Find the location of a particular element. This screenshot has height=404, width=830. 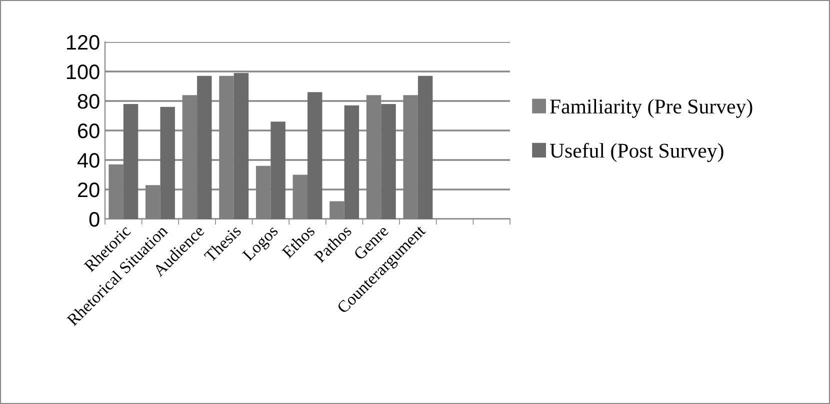

y-tick-label: 80 is located at coordinates (89, 101).